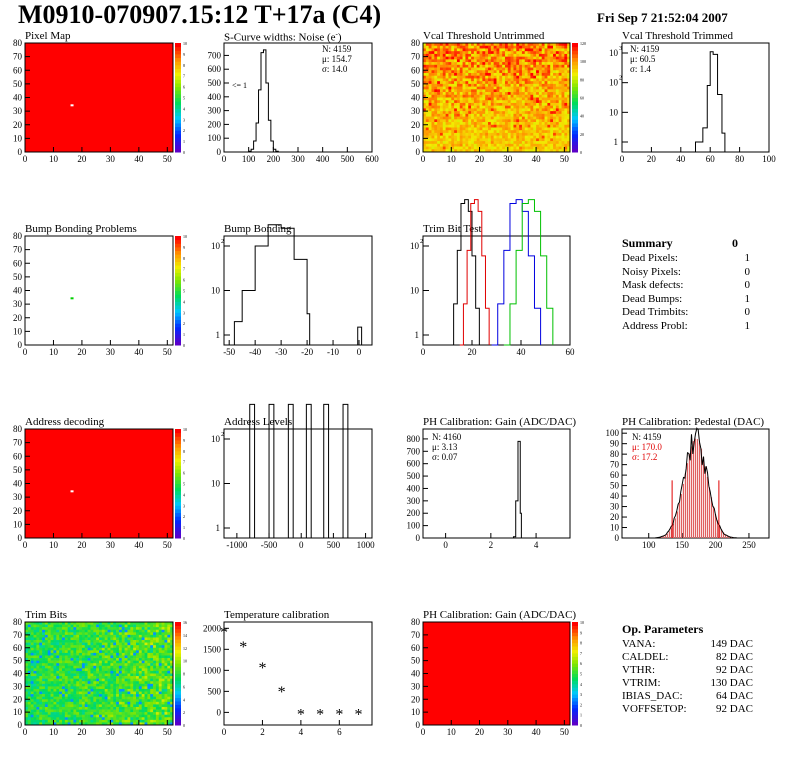  I want to click on color-scale-label: 0, so click(184, 725).